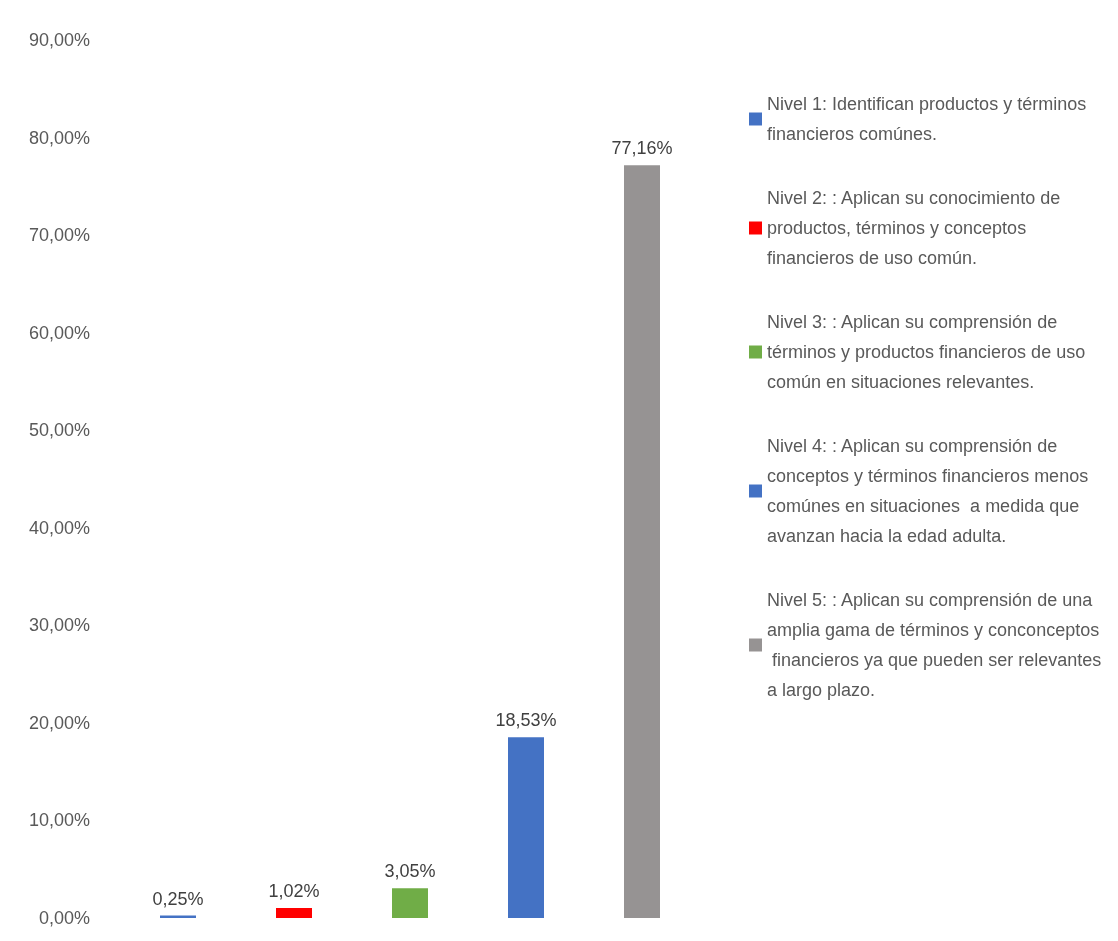 The width and height of the screenshot is (1118, 941). Describe the element at coordinates (929, 119) in the screenshot. I see `legend-label: Nivel 1: Identifican productos y términos financieros comúnes.` at that location.